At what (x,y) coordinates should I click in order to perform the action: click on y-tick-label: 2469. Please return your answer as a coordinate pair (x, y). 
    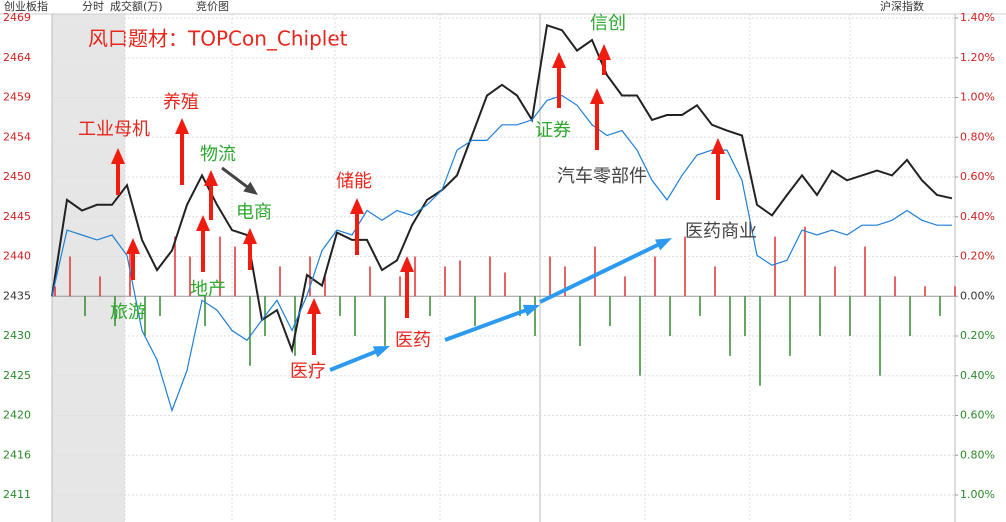
    Looking at the image, I should click on (17, 17).